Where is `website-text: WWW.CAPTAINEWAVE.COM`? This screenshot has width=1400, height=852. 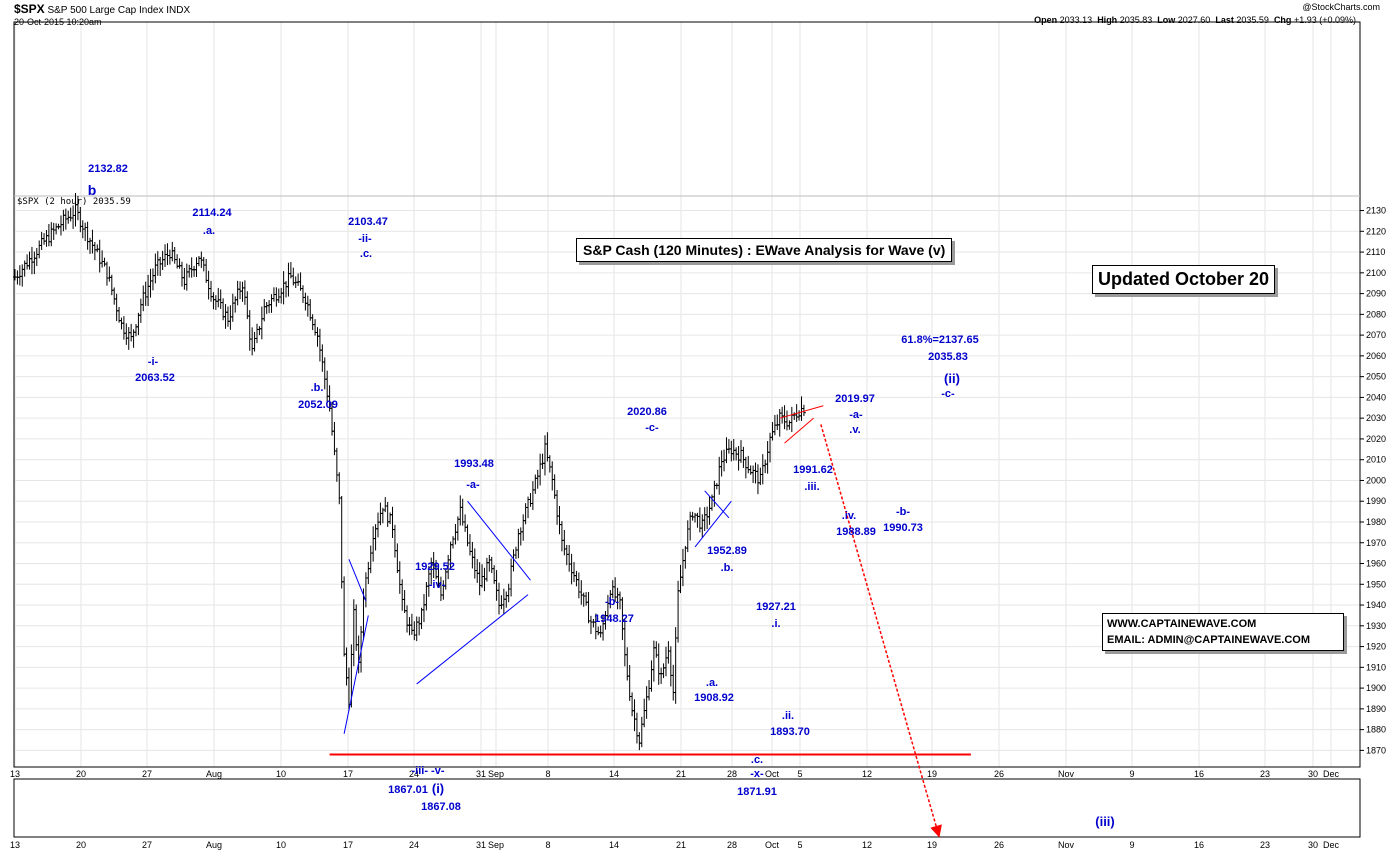
website-text: WWW.CAPTAINEWAVE.COM is located at coordinates (1182, 624).